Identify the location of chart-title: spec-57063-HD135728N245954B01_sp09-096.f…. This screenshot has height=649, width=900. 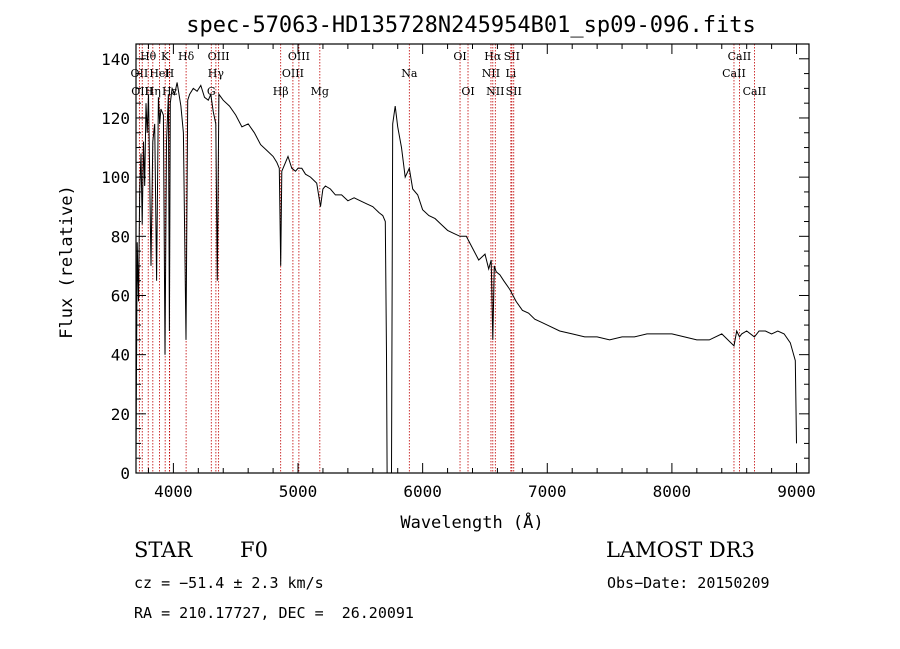
(471, 25).